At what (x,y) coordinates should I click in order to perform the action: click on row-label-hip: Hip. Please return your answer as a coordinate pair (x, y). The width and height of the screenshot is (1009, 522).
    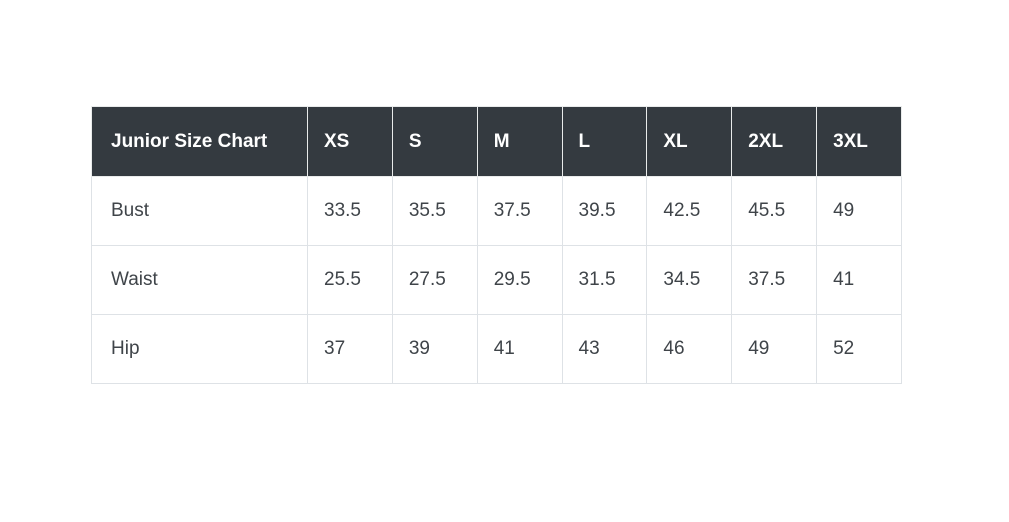
    Looking at the image, I should click on (199, 349).